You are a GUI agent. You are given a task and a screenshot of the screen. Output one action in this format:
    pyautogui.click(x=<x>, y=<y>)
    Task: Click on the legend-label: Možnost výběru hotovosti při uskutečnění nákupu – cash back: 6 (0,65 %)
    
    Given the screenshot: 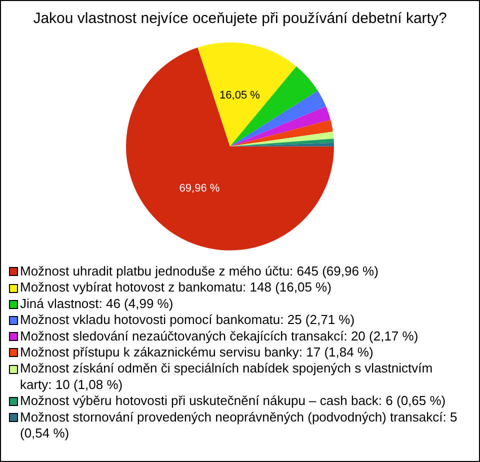 What is the action you would take?
    pyautogui.click(x=233, y=400)
    